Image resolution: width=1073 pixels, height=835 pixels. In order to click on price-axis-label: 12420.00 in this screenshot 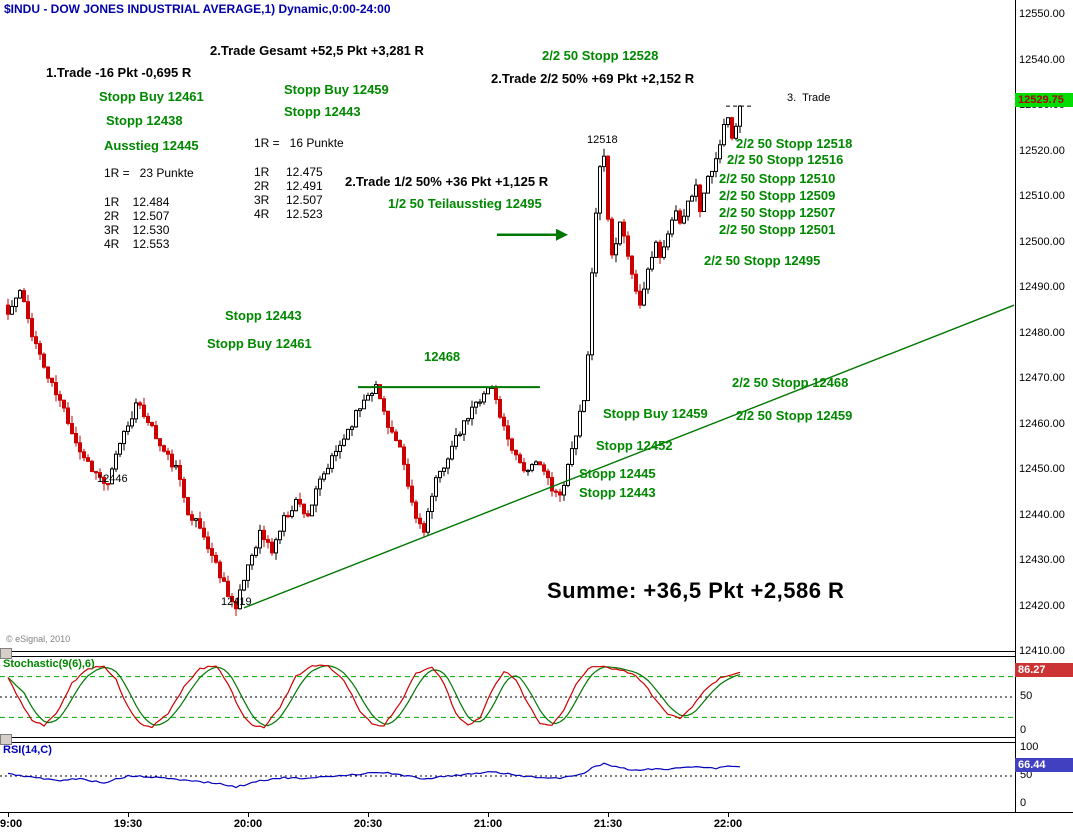, I will do `click(1042, 605)`.